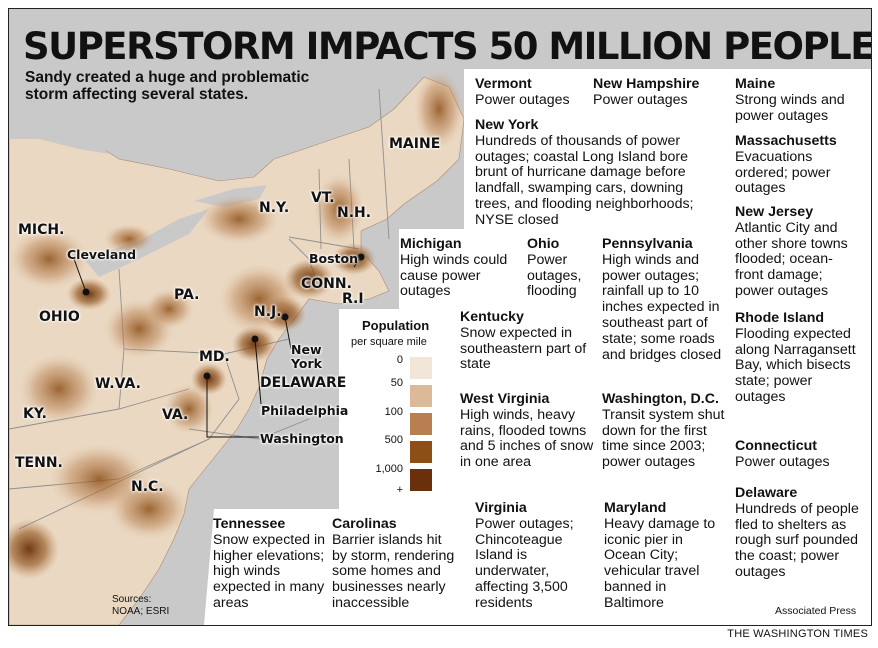 This screenshot has width=878, height=648. What do you see at coordinates (786, 141) in the screenshot?
I see `impact-state: Massachusetts` at bounding box center [786, 141].